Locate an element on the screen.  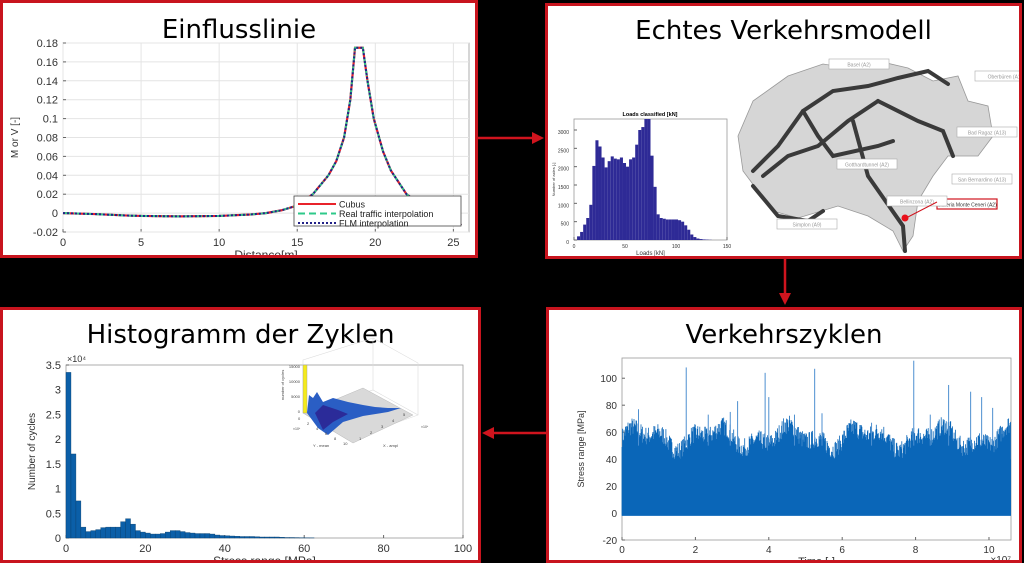
y-tick-label: 2500 is located at coordinates (563, 151).